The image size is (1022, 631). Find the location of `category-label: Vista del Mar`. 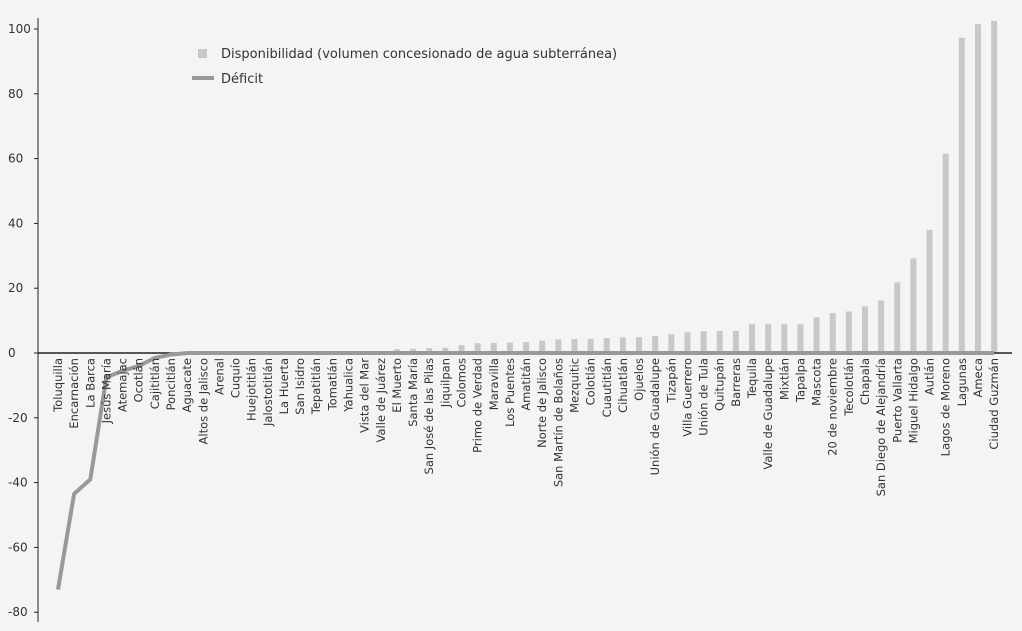

category-label: Vista del Mar is located at coordinates (365, 395).